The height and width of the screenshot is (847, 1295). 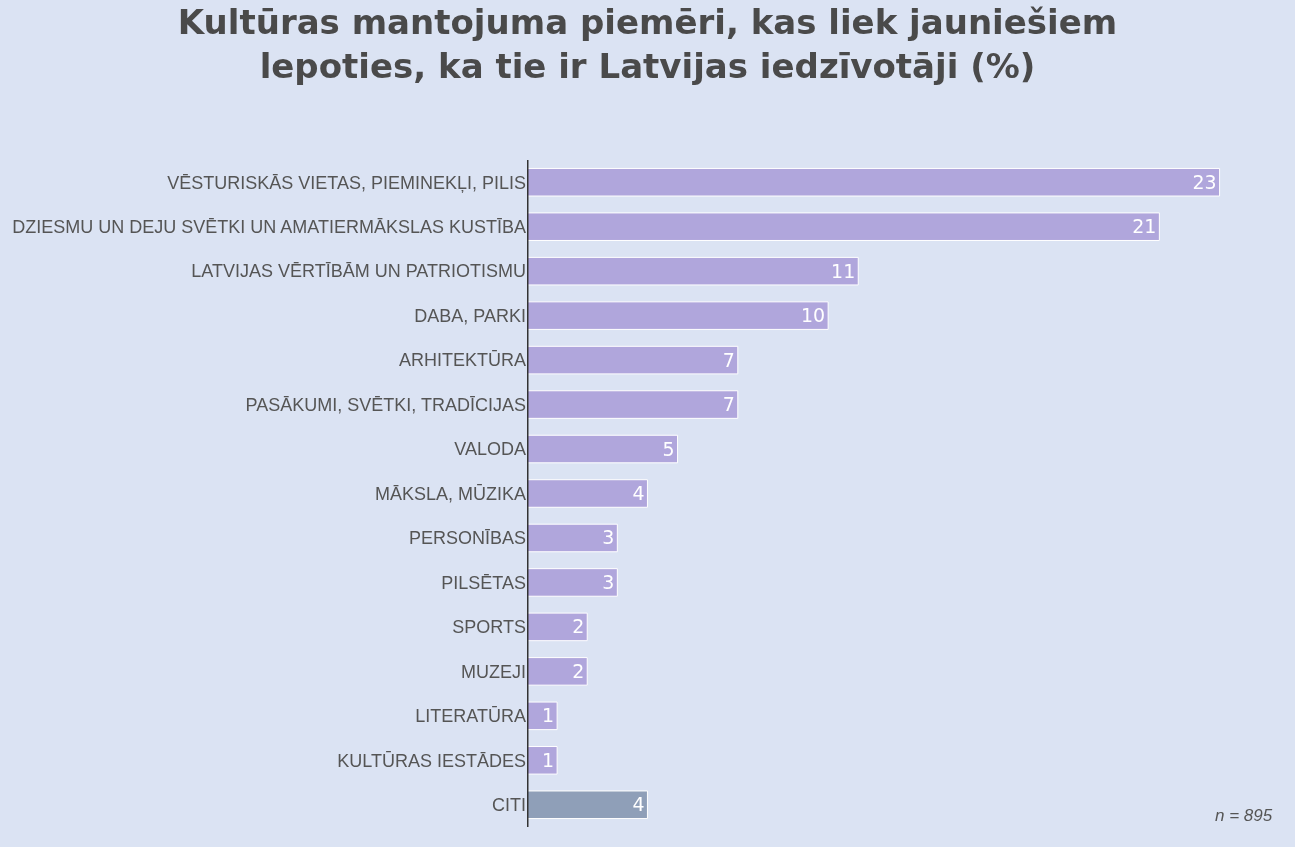 I want to click on y-tick-label: VĒSTURISKĀS VIETAS, PIEMINEKĻI, PILIS, so click(x=346, y=182).